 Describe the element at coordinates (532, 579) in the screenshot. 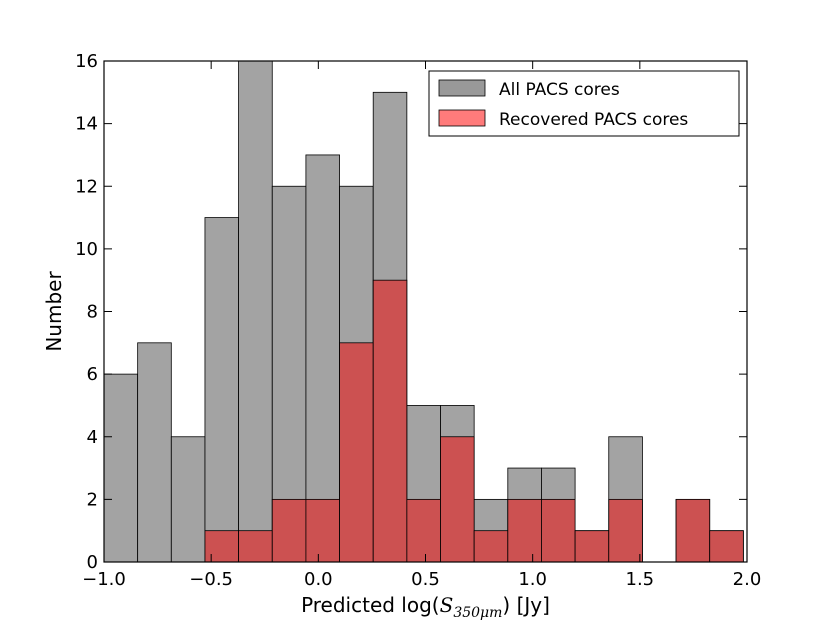

I see `x-tick-label: 1.0` at that location.